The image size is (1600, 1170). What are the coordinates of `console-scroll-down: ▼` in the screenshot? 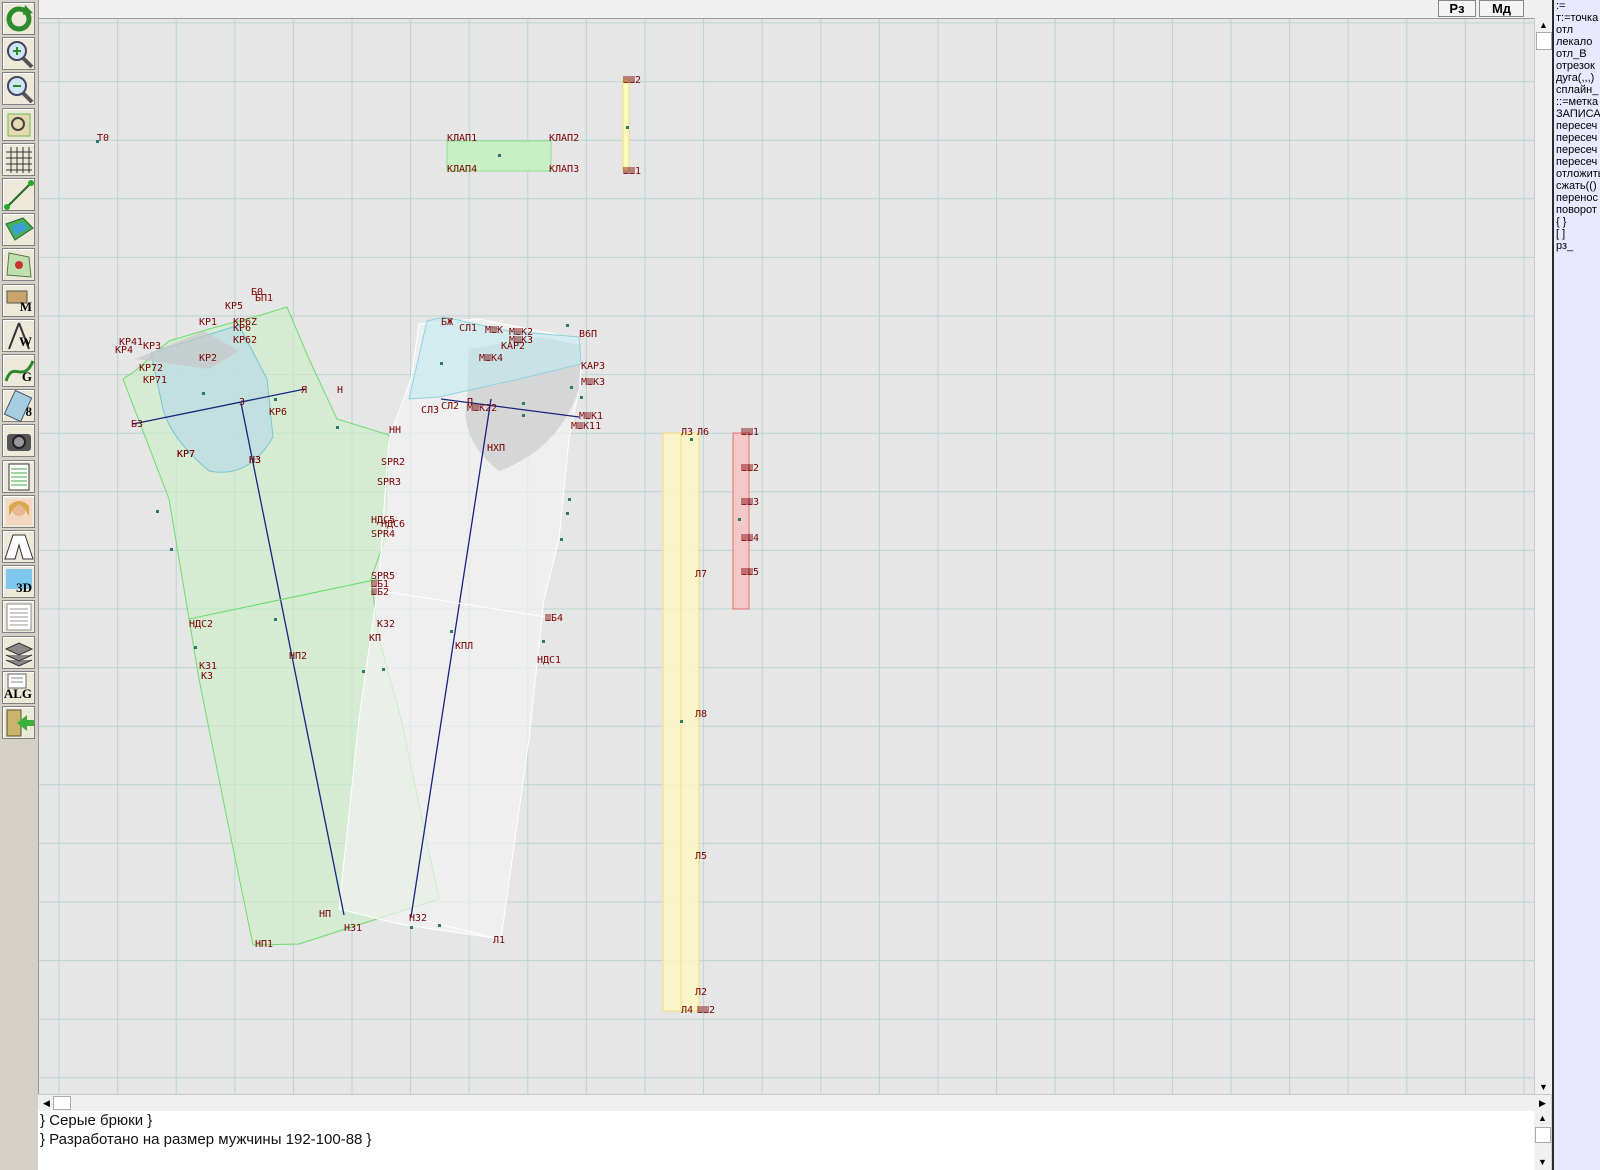 It's located at (1542, 1162).